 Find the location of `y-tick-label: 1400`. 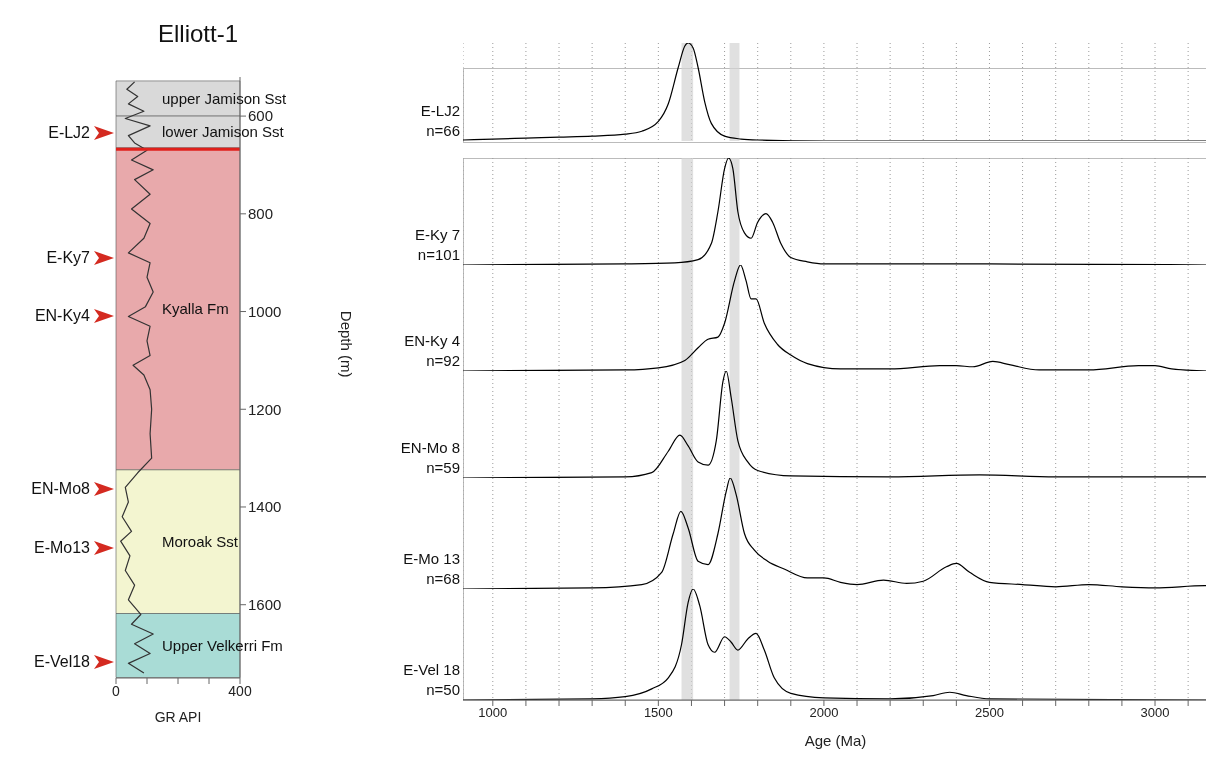

y-tick-label: 1400 is located at coordinates (265, 507).